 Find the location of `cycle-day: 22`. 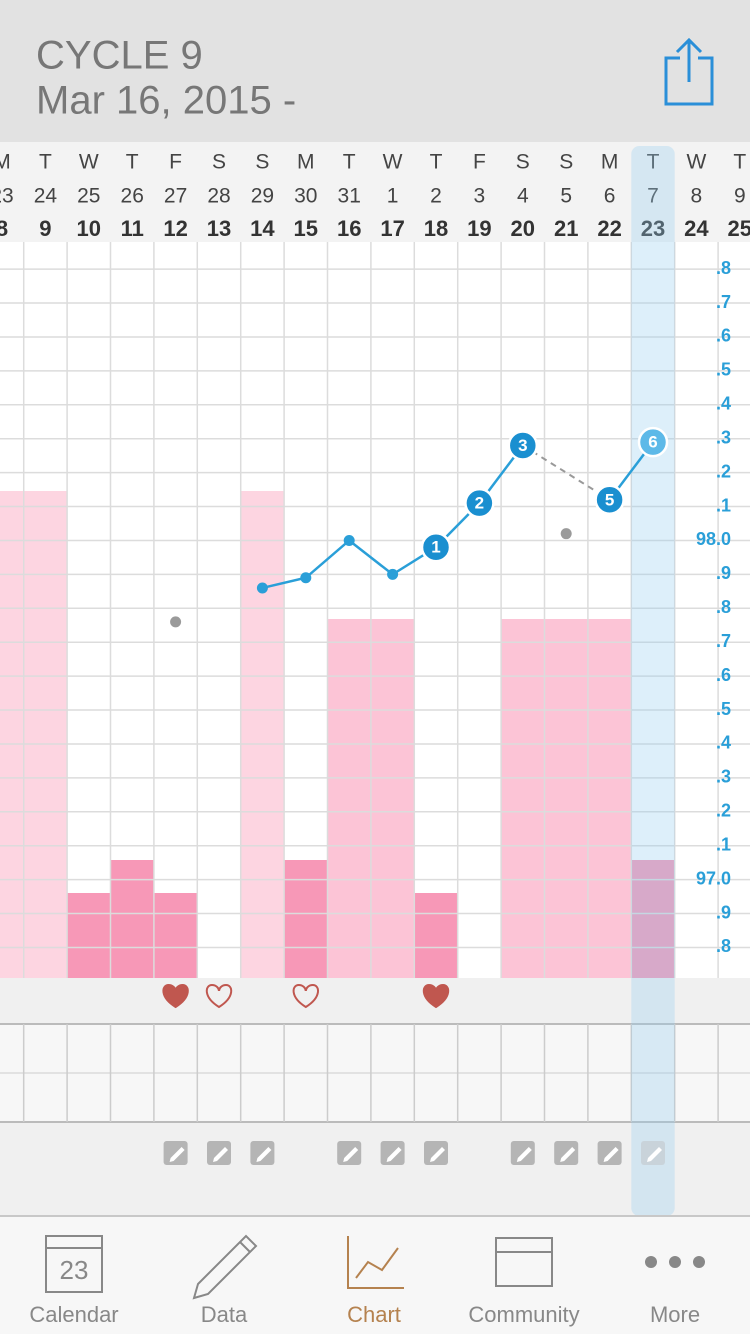

cycle-day: 22 is located at coordinates (609, 228).